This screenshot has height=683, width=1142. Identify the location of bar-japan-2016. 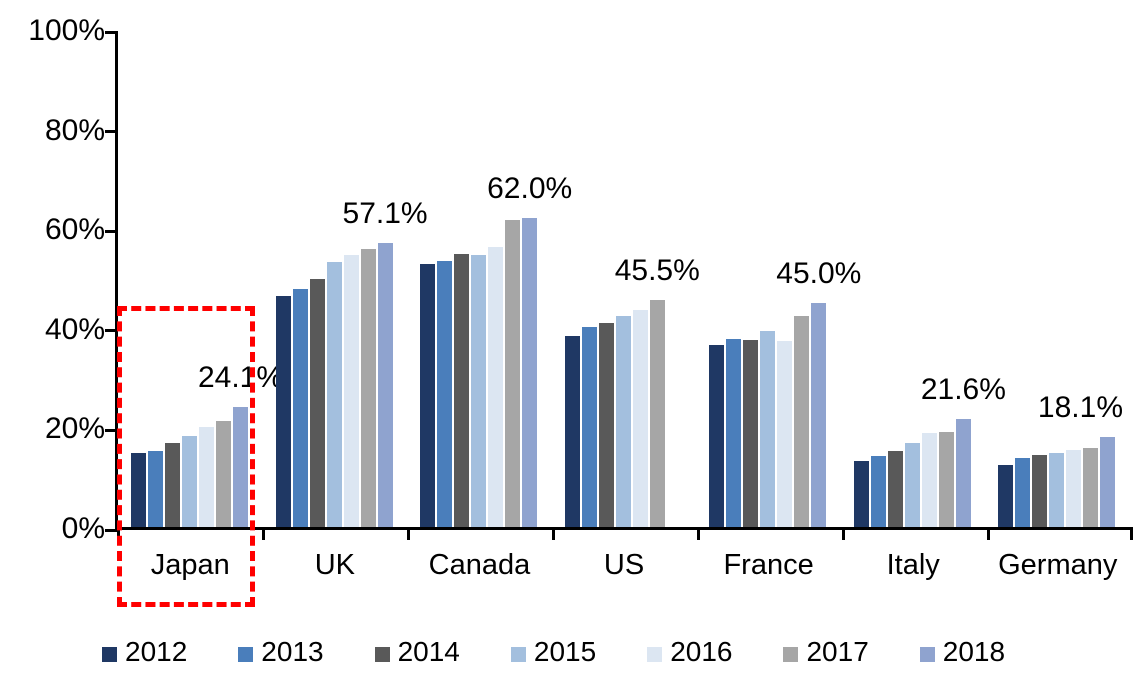
(206, 476).